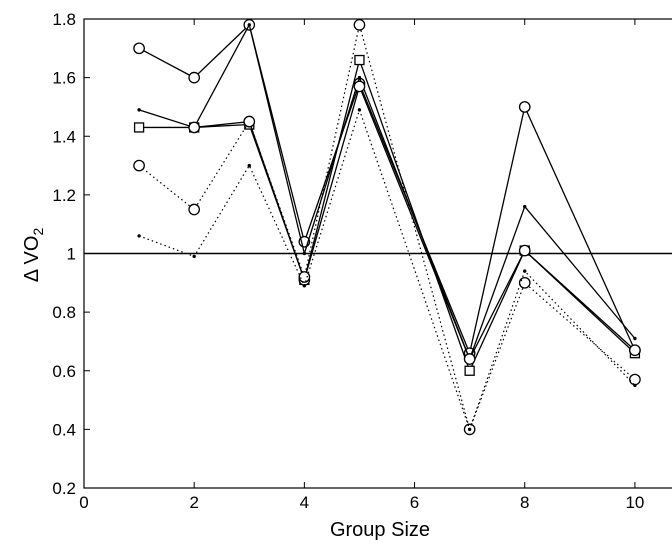 The image size is (672, 544). What do you see at coordinates (380, 530) in the screenshot?
I see `x-axis-label: Group Size` at bounding box center [380, 530].